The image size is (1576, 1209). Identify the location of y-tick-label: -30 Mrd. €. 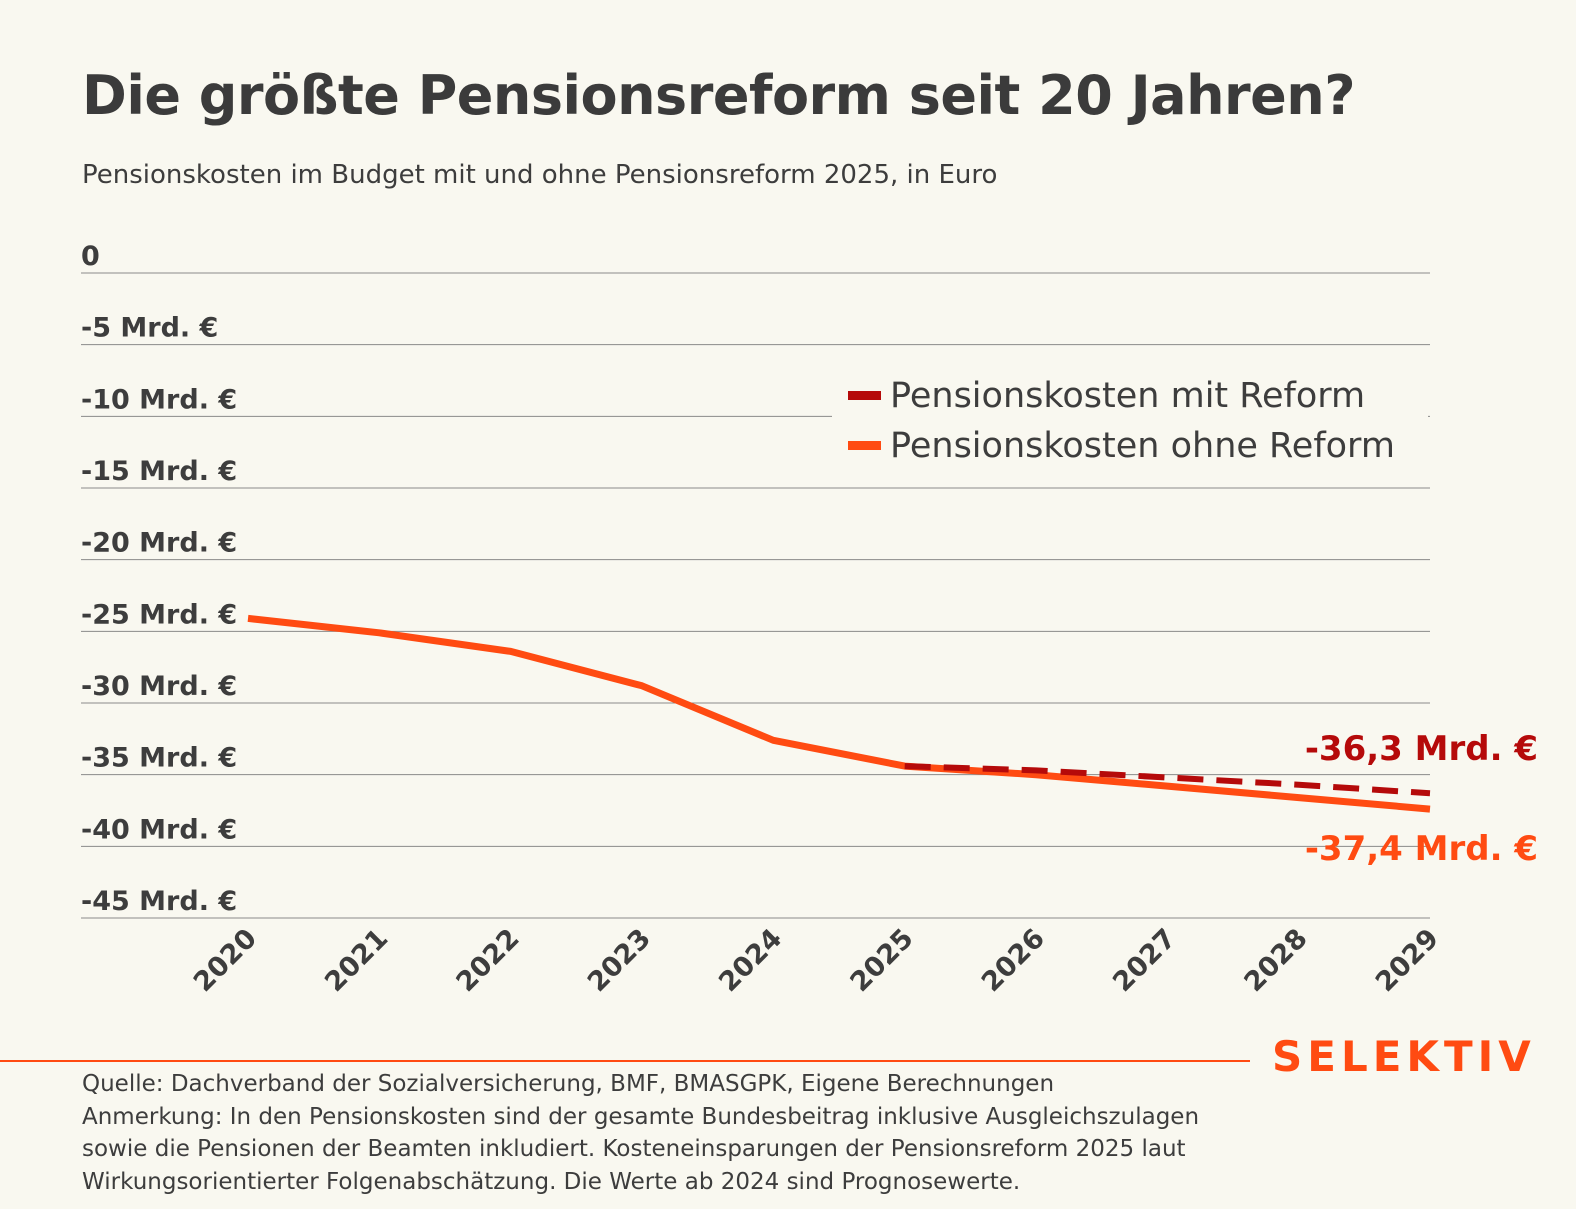
(159, 686).